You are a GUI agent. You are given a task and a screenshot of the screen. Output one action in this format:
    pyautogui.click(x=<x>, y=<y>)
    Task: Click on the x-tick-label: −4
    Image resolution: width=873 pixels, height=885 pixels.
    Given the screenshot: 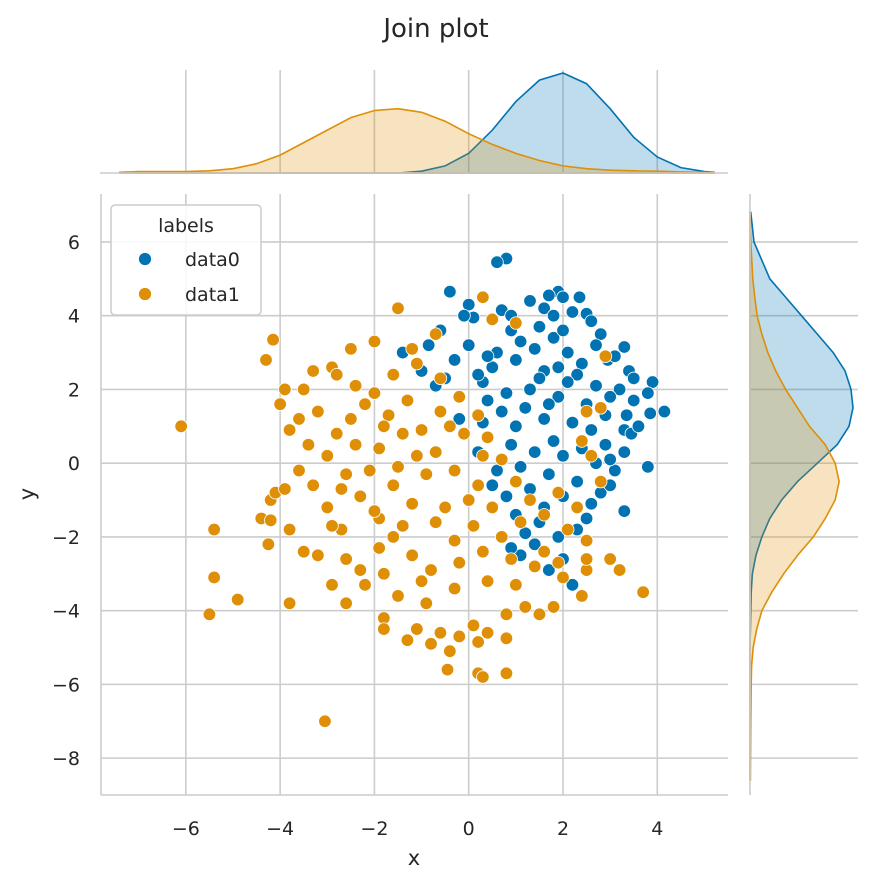 What is the action you would take?
    pyautogui.click(x=280, y=829)
    